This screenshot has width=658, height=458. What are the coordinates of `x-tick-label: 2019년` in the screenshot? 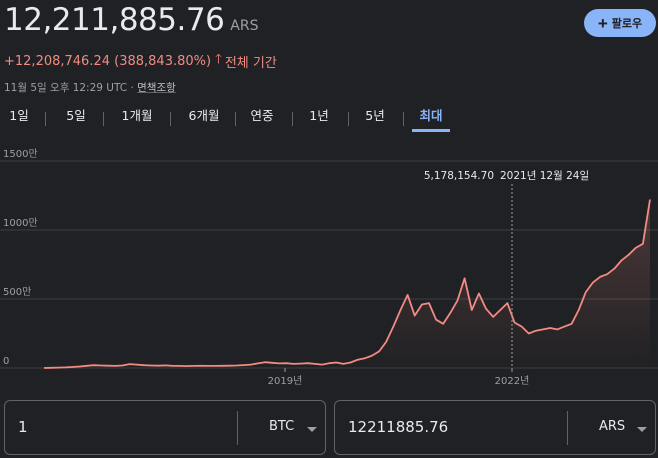 It's located at (285, 381).